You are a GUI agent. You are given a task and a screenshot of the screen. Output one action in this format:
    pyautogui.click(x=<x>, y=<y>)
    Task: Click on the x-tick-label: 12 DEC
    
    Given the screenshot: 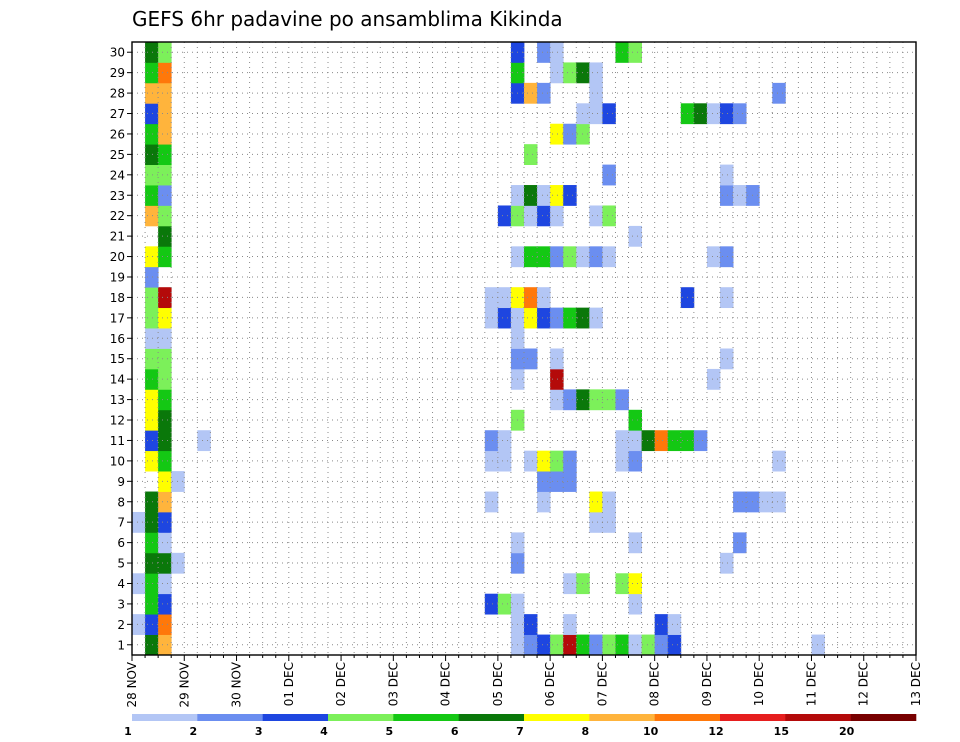 What is the action you would take?
    pyautogui.click(x=864, y=684)
    